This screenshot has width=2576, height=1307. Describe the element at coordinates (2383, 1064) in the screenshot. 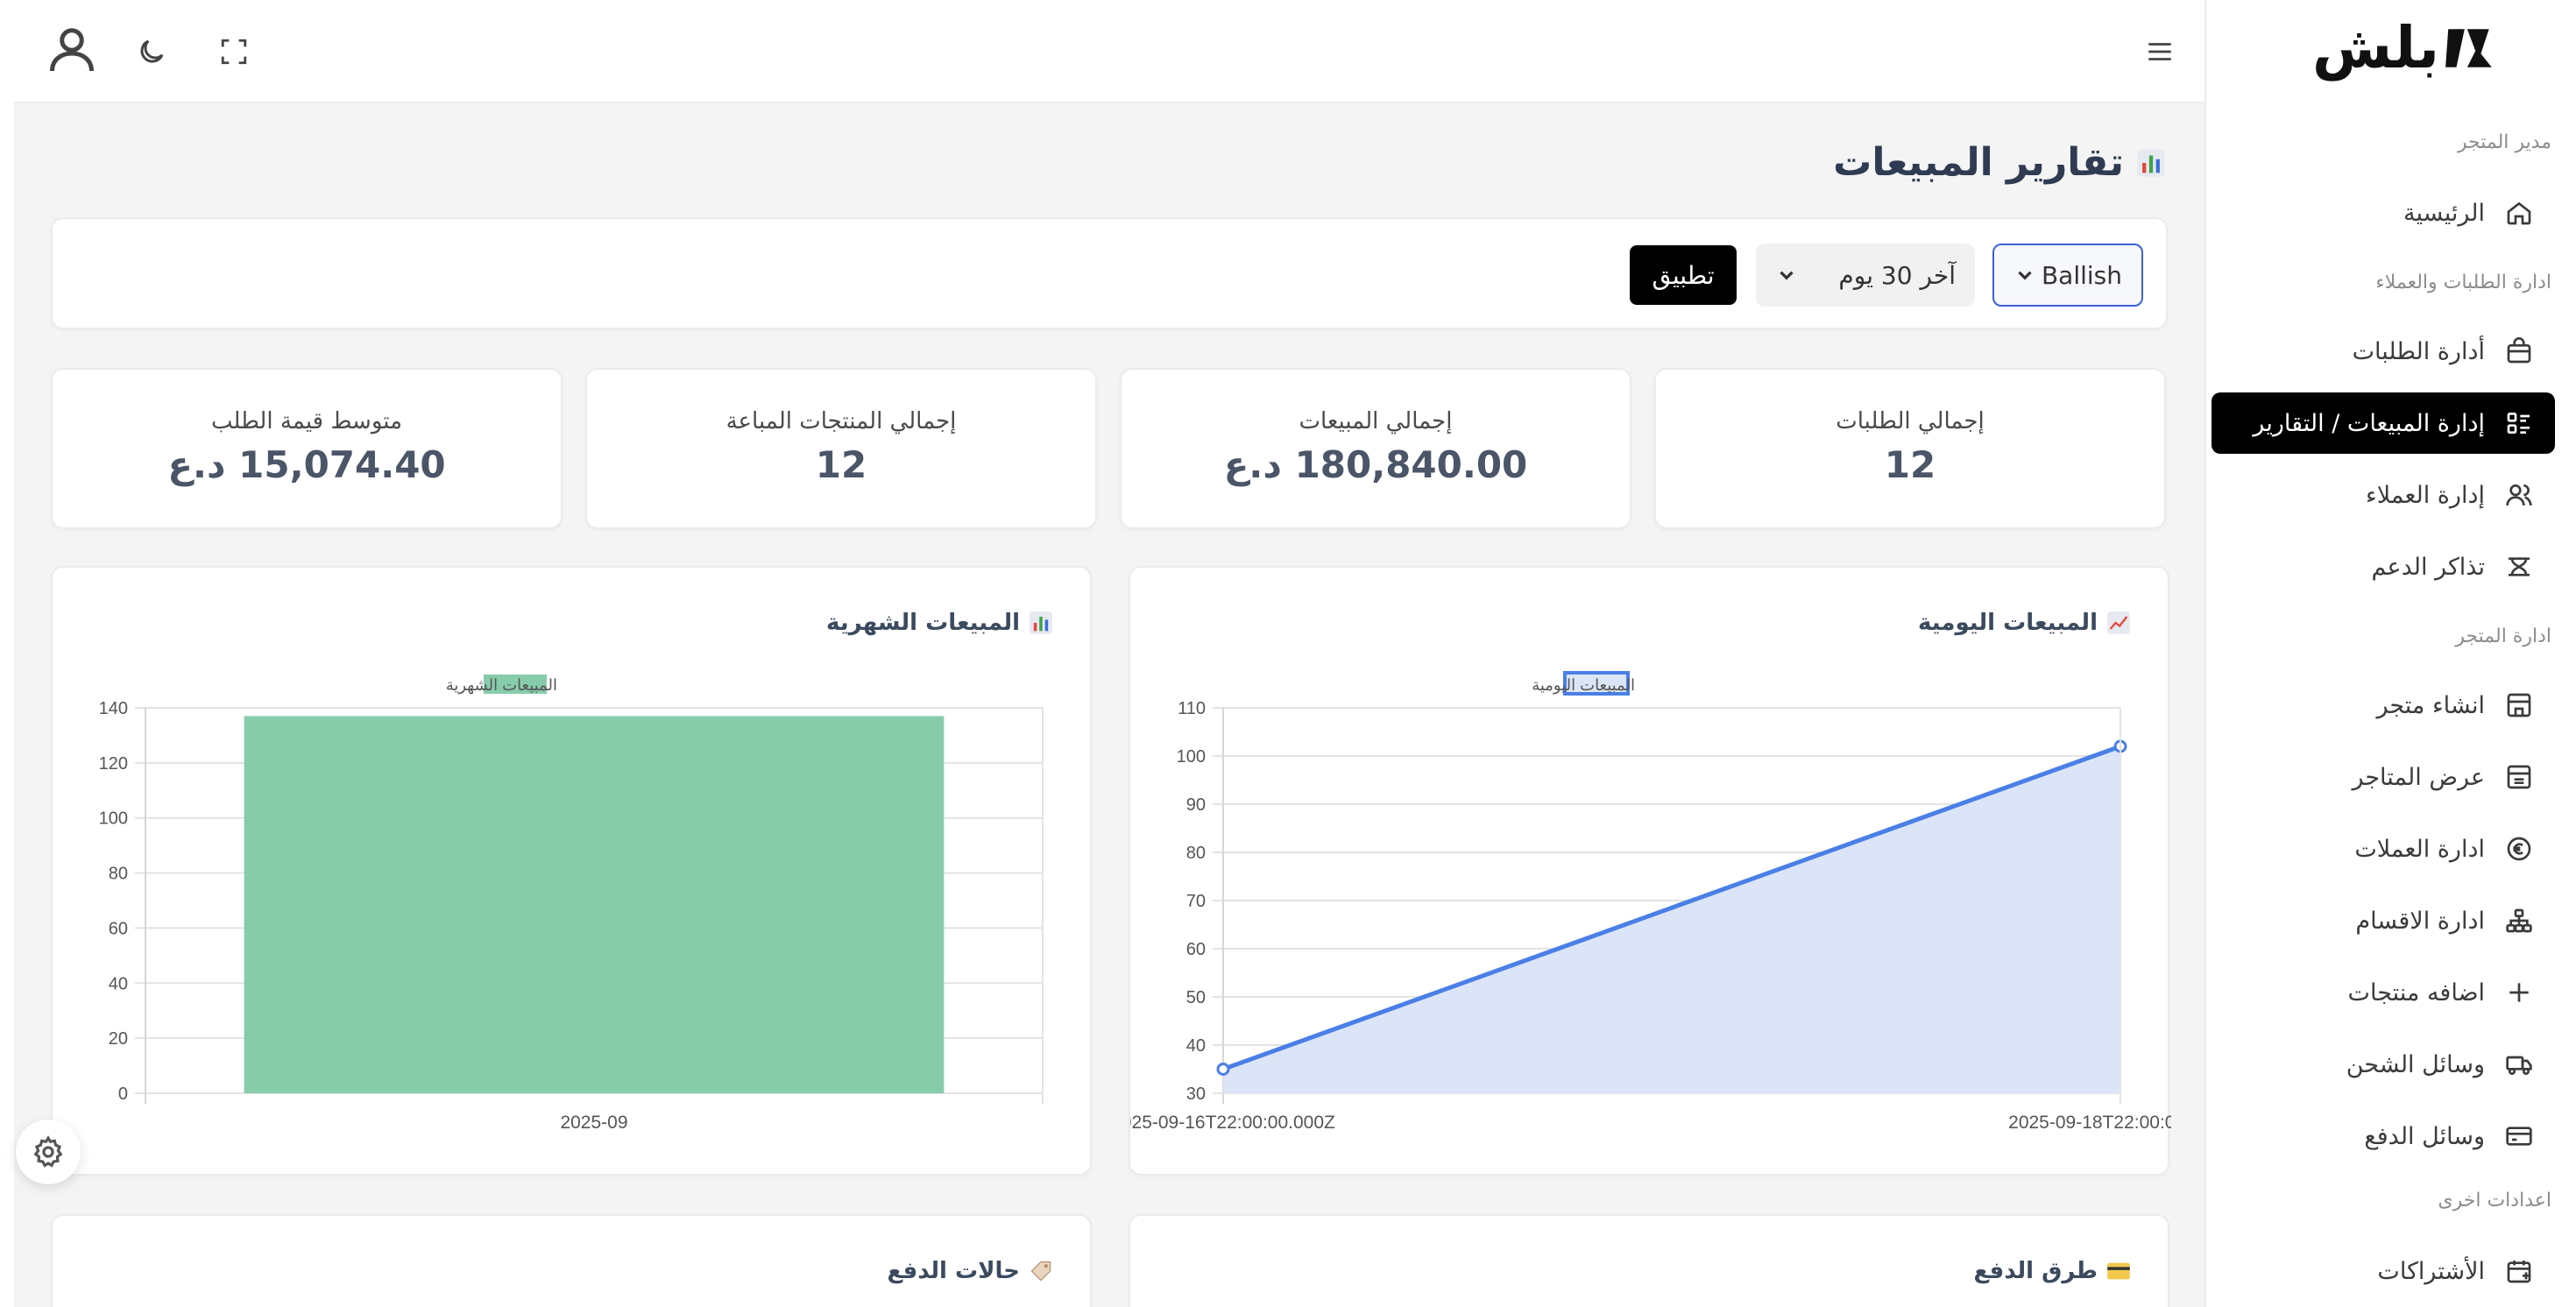

I see `sidebar-item-shipping: وسائل الشحن` at that location.